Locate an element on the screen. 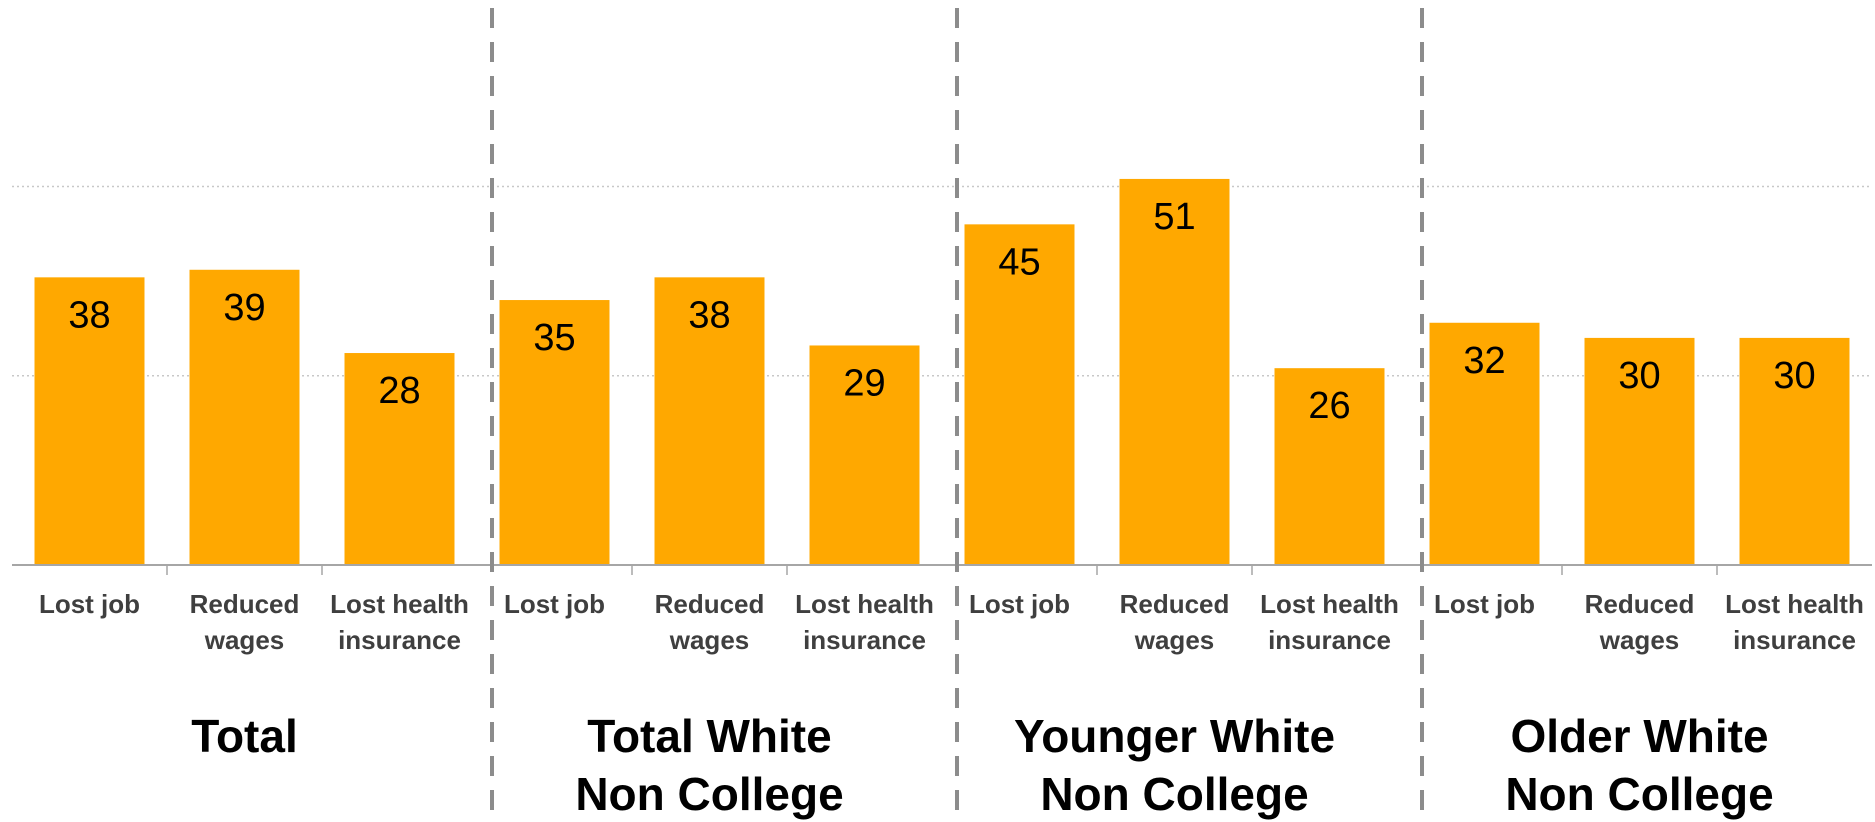 Image resolution: width=1875 pixels, height=822 pixels. data-label: 35 is located at coordinates (554, 338).